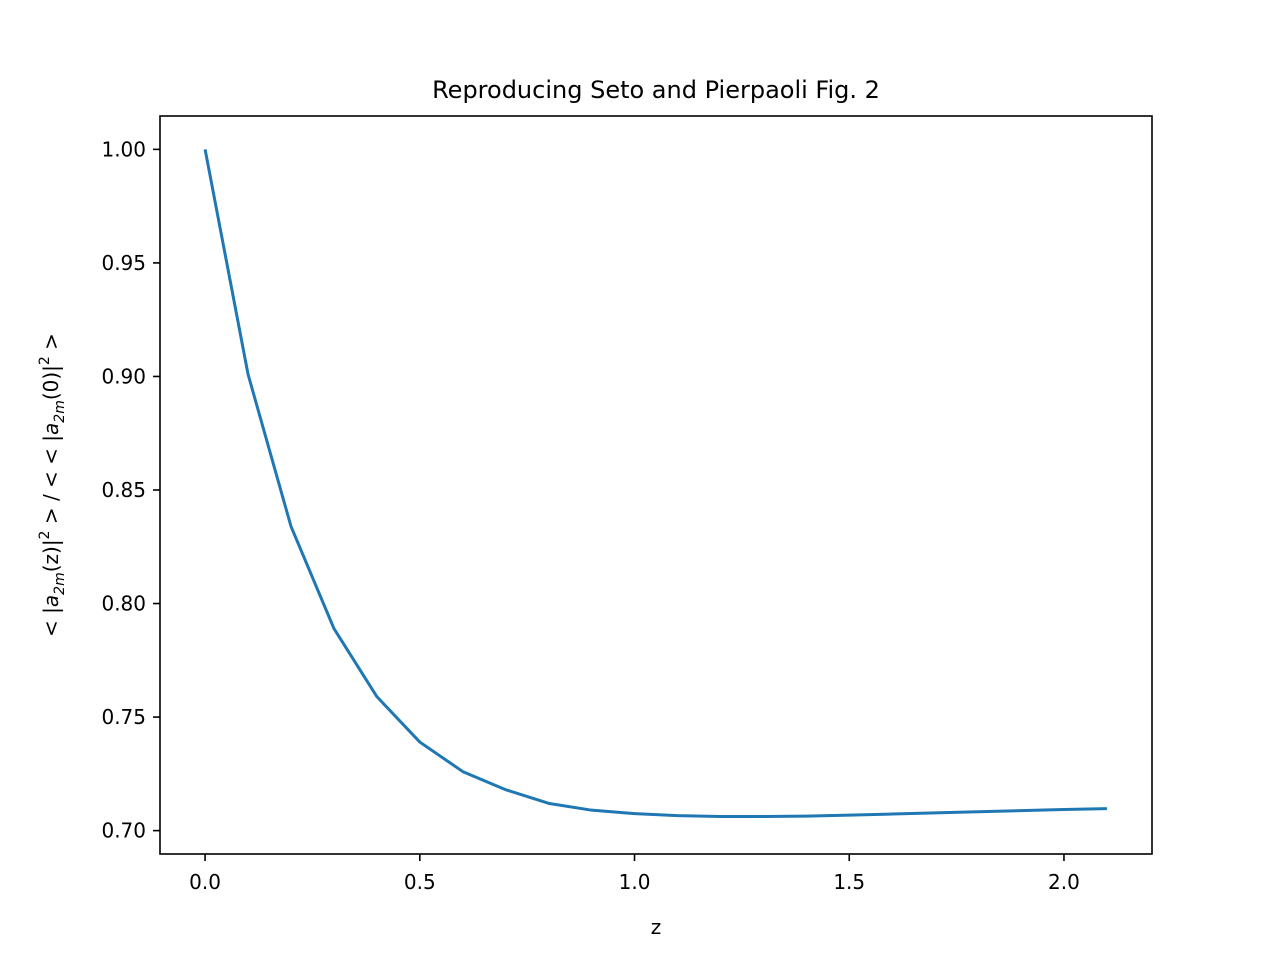  I want to click on y-tick-label: 0.75, so click(123, 717).